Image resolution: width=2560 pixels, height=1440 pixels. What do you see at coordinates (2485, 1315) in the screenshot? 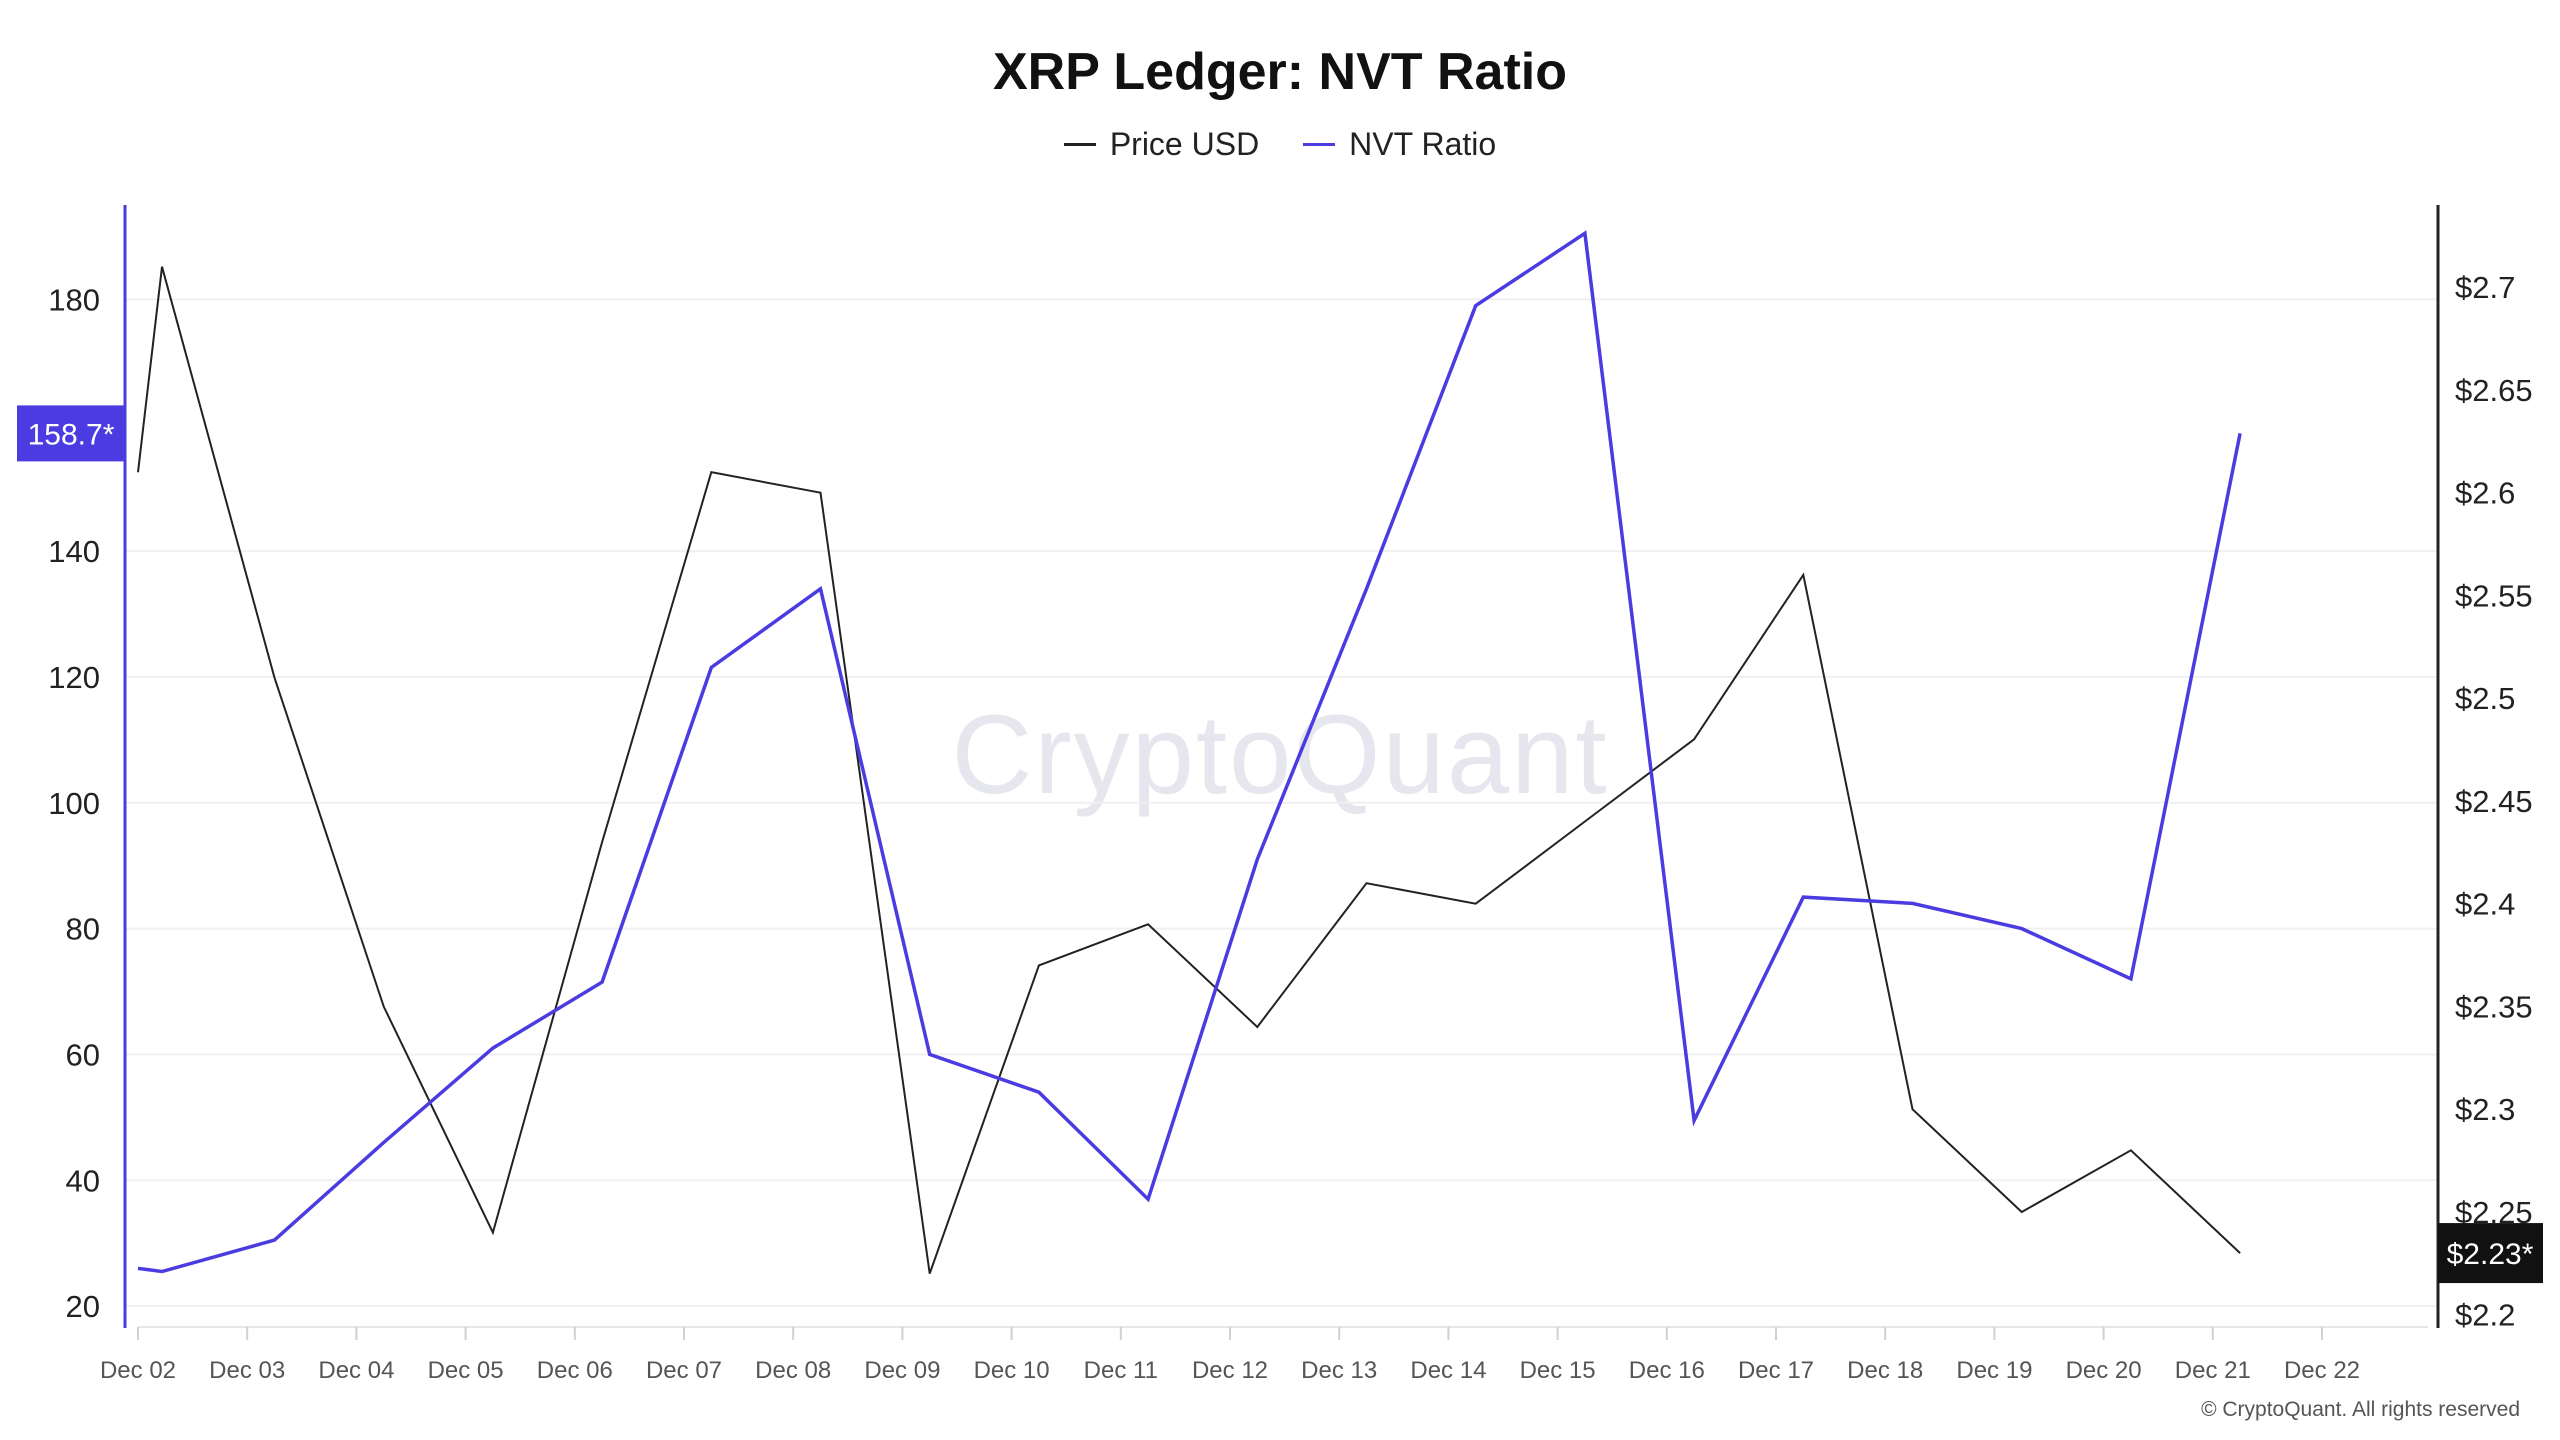
I see `right-tick-label: $2.2` at bounding box center [2485, 1315].